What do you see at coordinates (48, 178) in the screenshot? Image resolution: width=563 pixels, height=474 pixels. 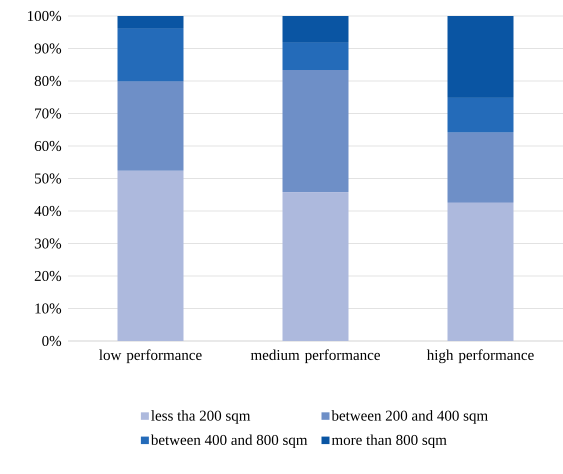 I see `y-tick-label: 50%` at bounding box center [48, 178].